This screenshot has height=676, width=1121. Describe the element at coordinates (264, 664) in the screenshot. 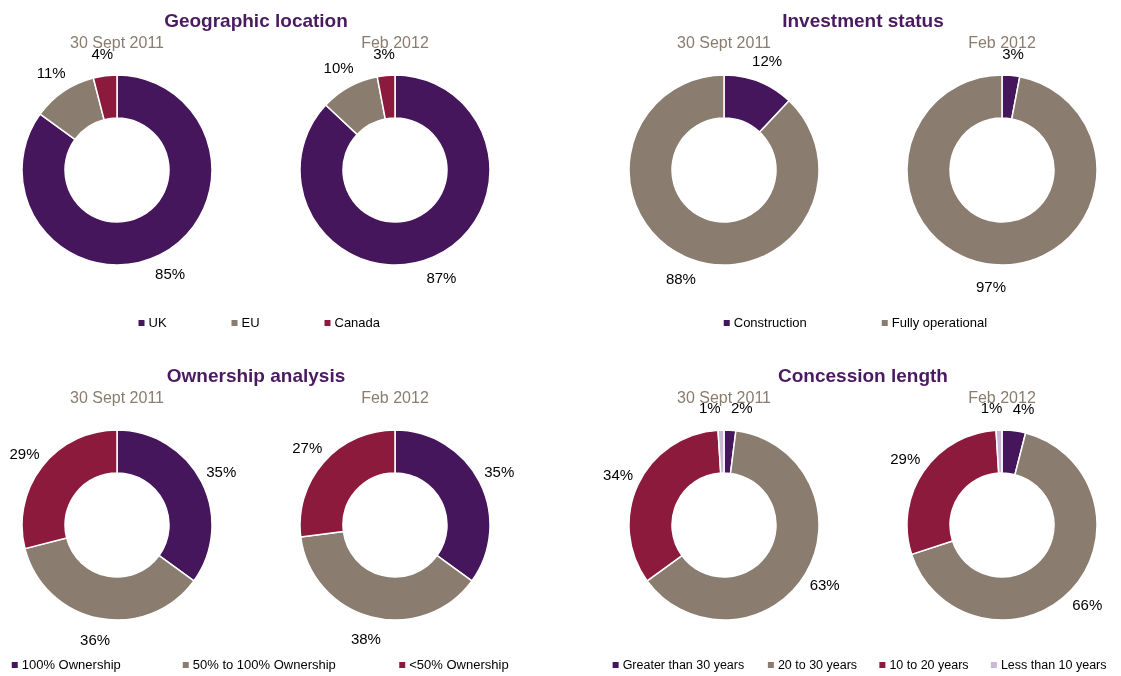

I see `legend-label: 50% to 100% Ownership` at that location.